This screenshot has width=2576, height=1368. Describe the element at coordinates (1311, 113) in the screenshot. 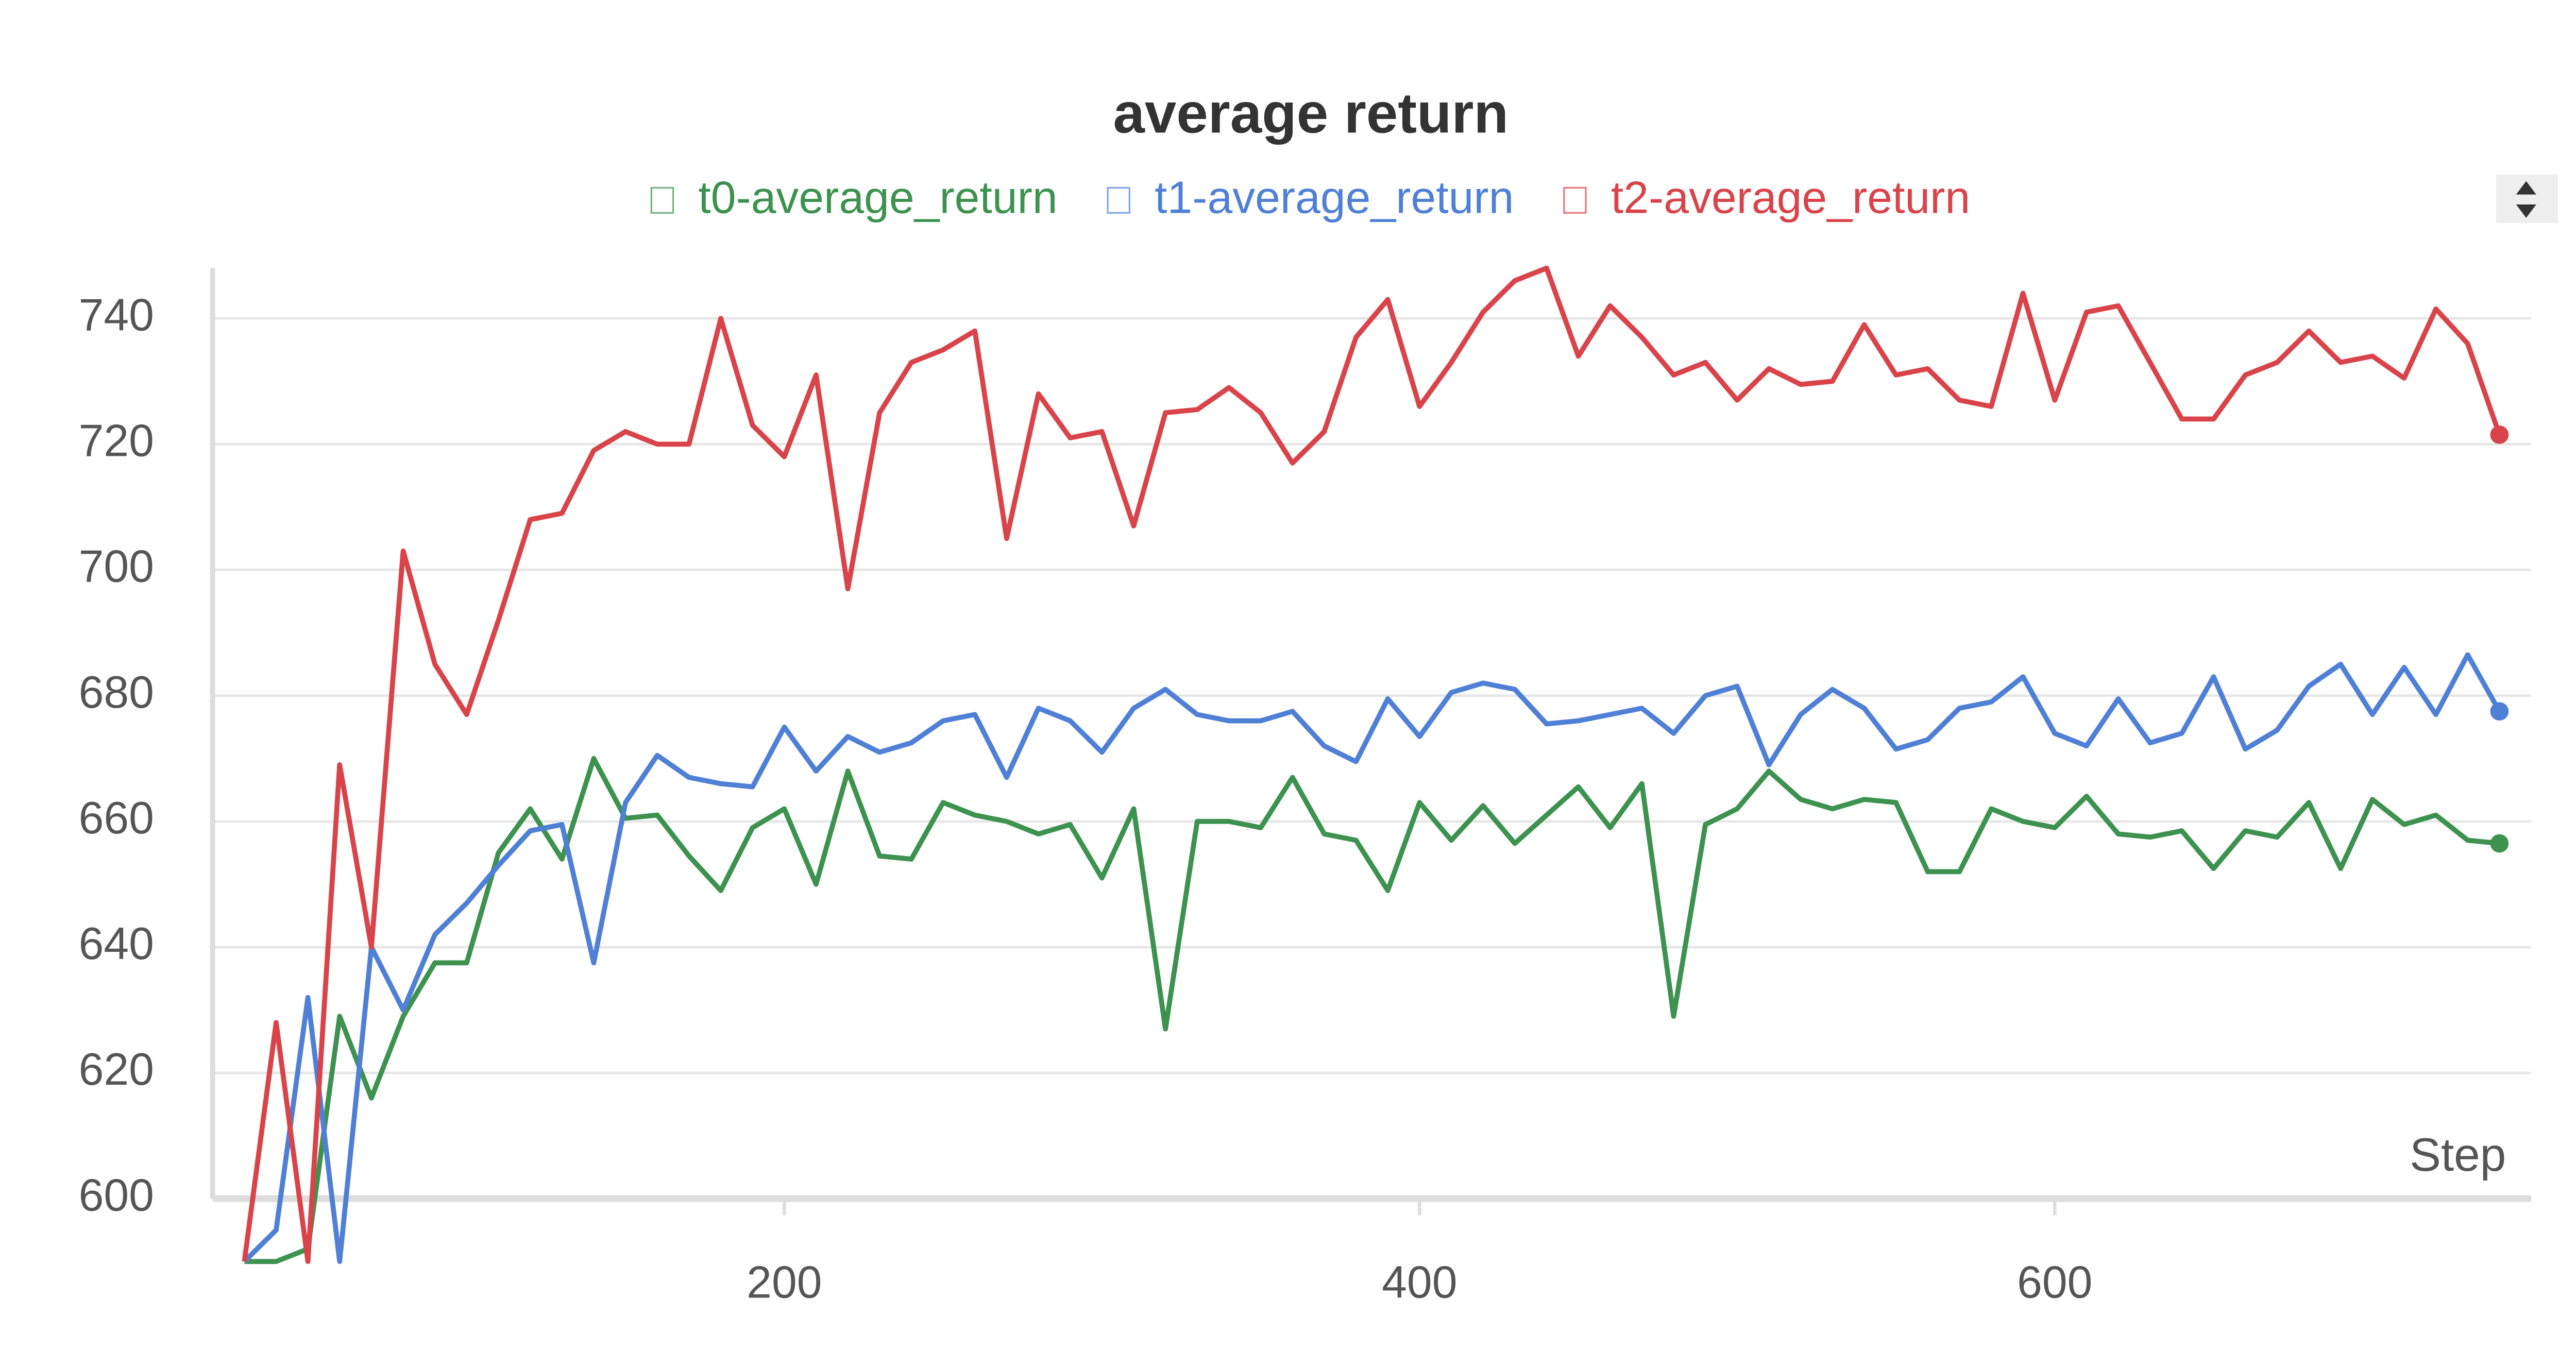

I see `chart-title: average return` at that location.